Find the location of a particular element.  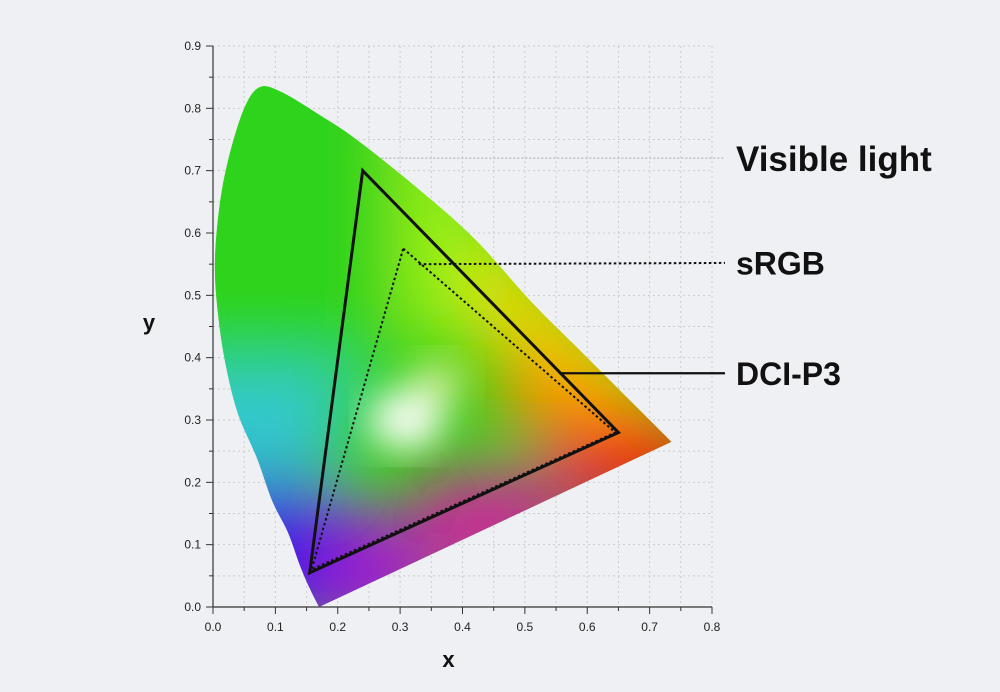

region-blue is located at coordinates (282, 544).